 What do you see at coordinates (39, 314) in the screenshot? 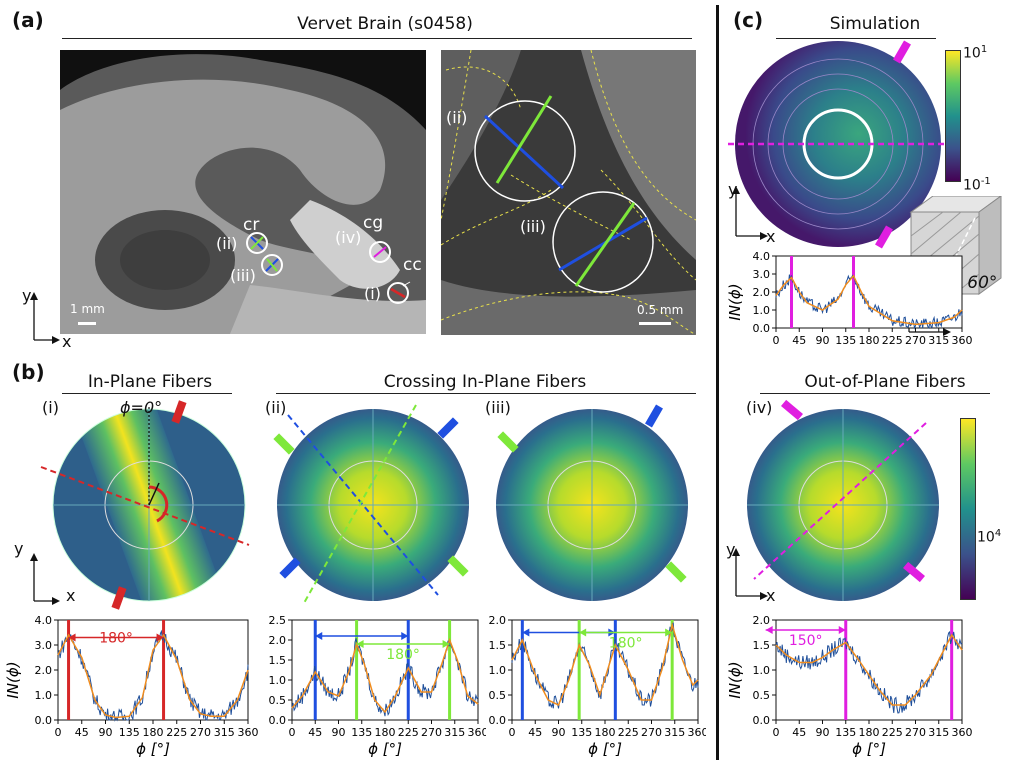
I see `axes-xy-a` at bounding box center [39, 314].